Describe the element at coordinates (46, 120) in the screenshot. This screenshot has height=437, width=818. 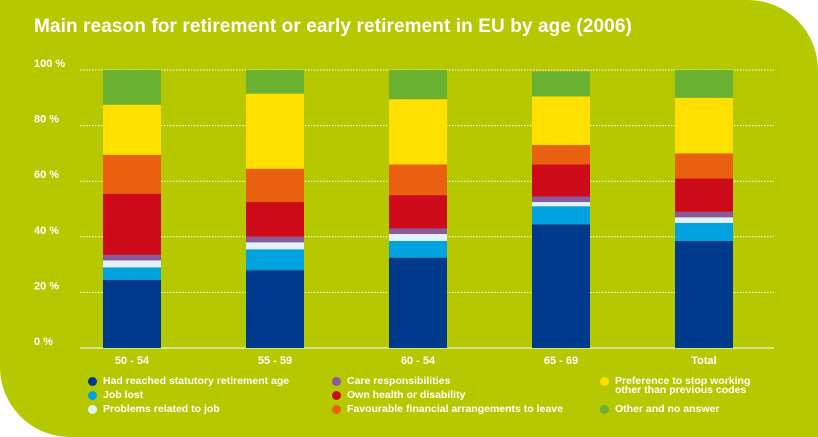
I see `y-tick-label: 80 %` at that location.